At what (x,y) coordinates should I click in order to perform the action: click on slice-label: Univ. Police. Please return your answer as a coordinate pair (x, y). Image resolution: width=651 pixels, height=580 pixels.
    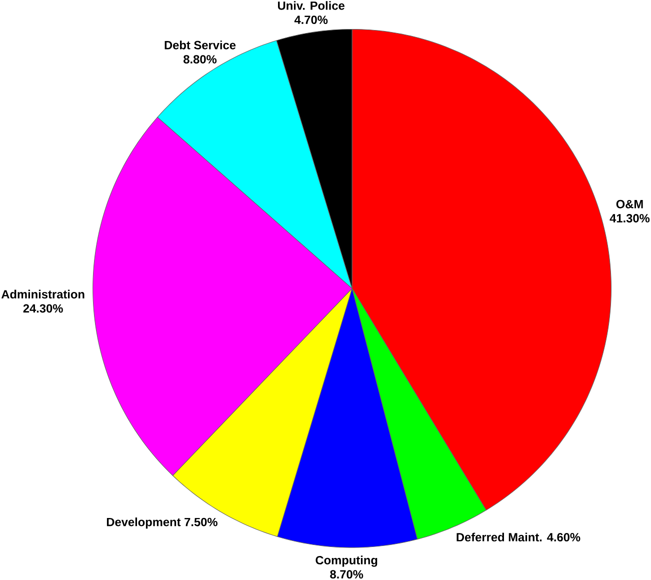
    Looking at the image, I should click on (311, 5).